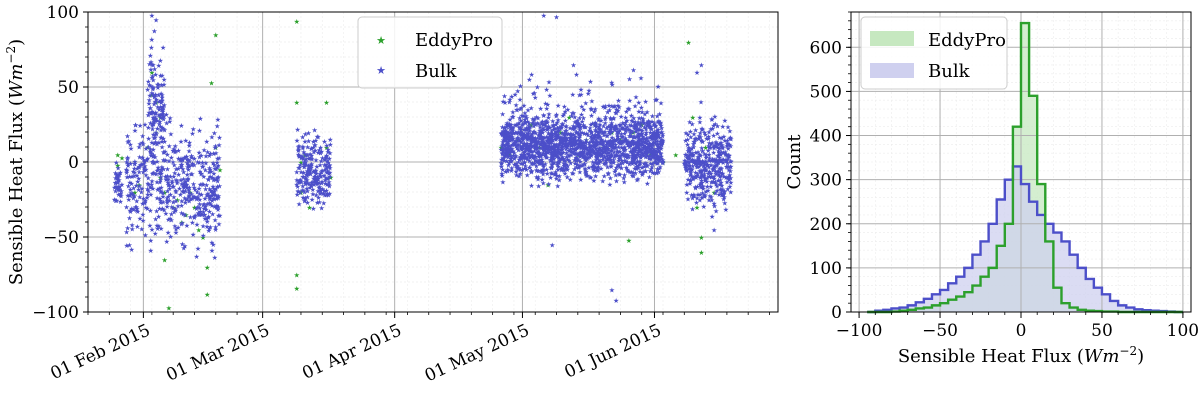  Describe the element at coordinates (217, 352) in the screenshot. I see `scatter-x-tick-label: 01 Mar 2015` at that location.